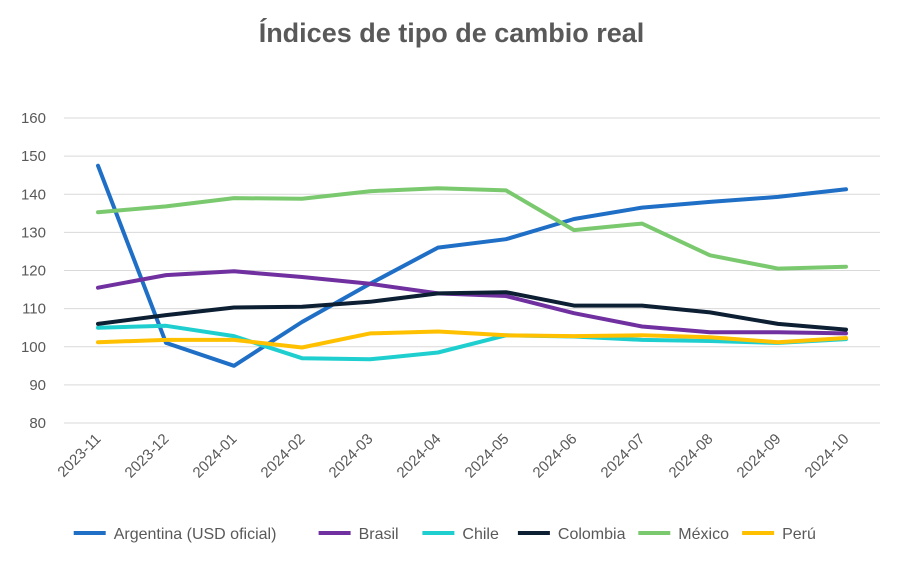  Describe the element at coordinates (79, 456) in the screenshot. I see `x-tick-label-2023-11: 2023-11` at that location.